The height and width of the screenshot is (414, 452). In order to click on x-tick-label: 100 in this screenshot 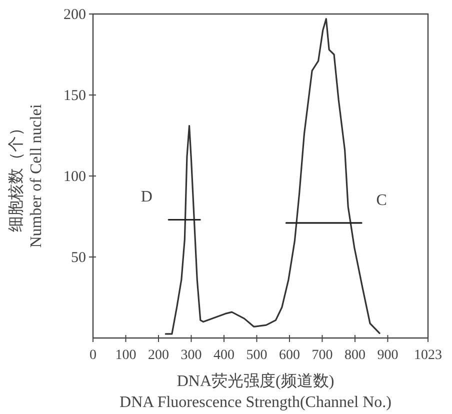, I will do `click(125, 355)`.